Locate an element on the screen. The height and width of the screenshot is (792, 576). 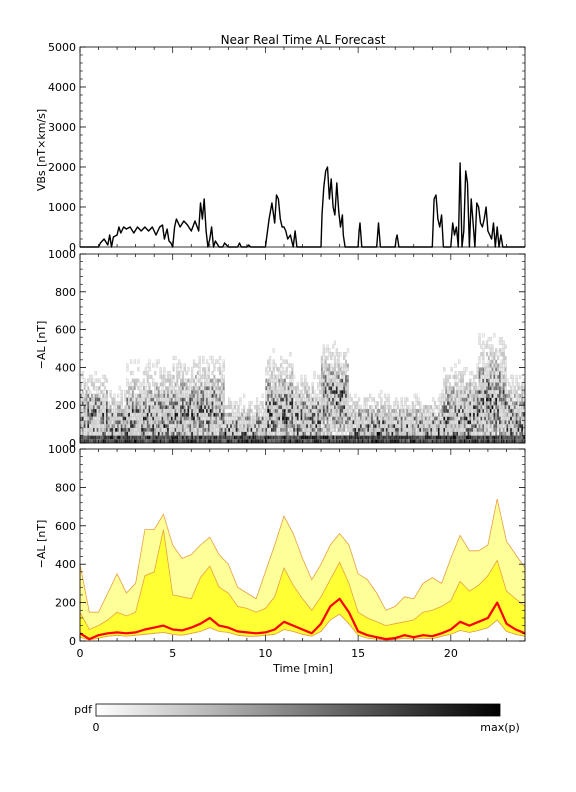
median-forecast-line is located at coordinates (302, 619).